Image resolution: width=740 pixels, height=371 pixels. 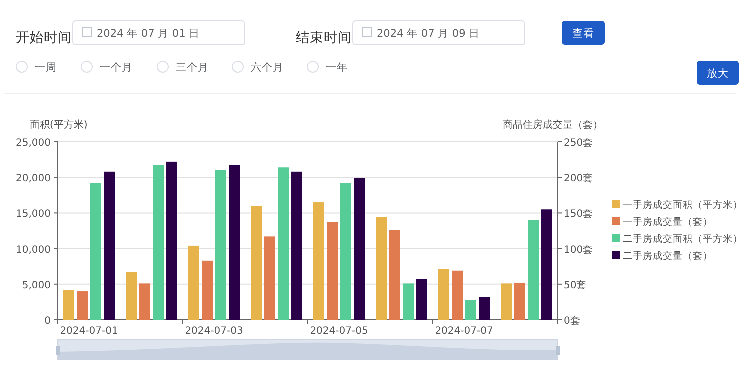 I want to click on y2-tick-label: 100套, so click(x=579, y=250).